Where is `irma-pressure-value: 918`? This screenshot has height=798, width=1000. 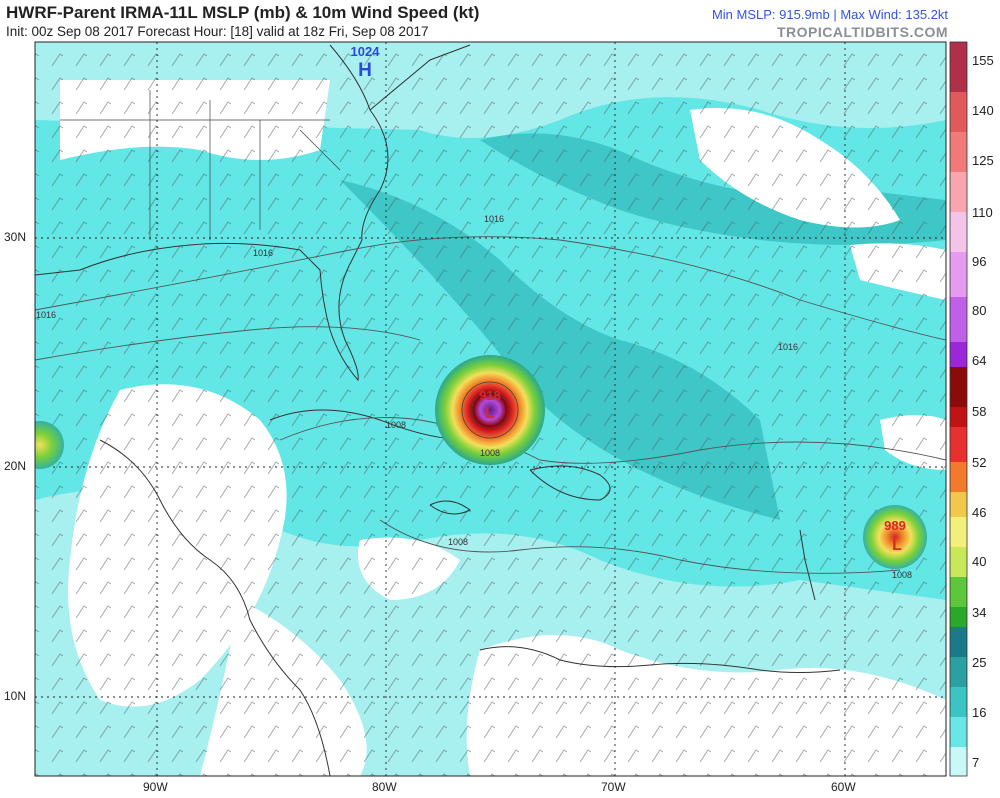 irma-pressure-value: 918 is located at coordinates (490, 395).